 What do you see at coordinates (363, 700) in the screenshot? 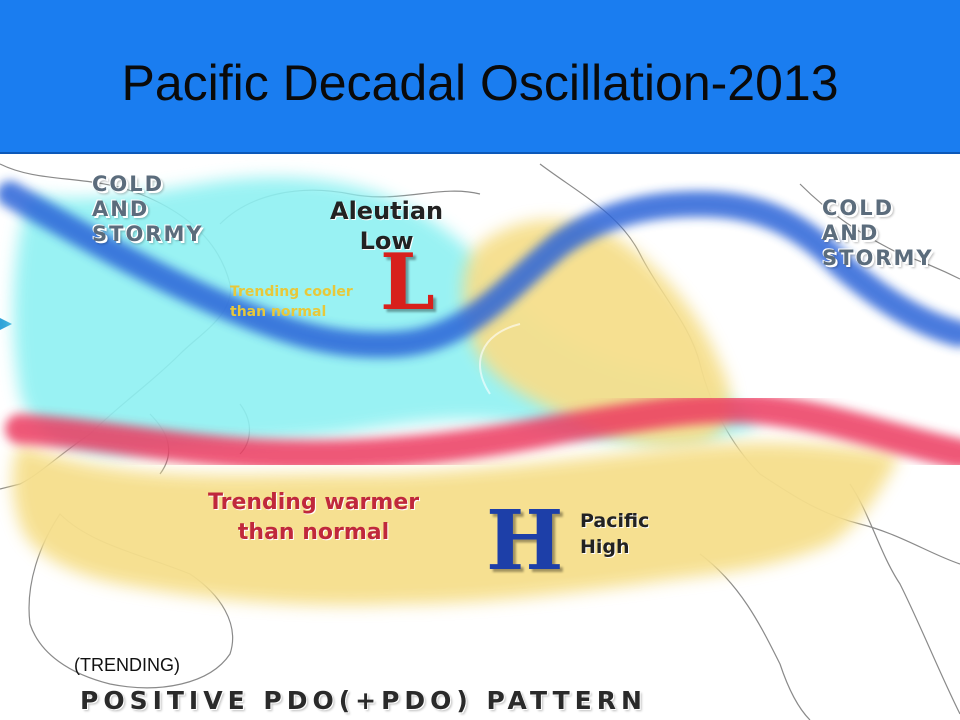
I see `pattern-title: POSITIVE PDO(+PDO) PATTERN` at bounding box center [363, 700].